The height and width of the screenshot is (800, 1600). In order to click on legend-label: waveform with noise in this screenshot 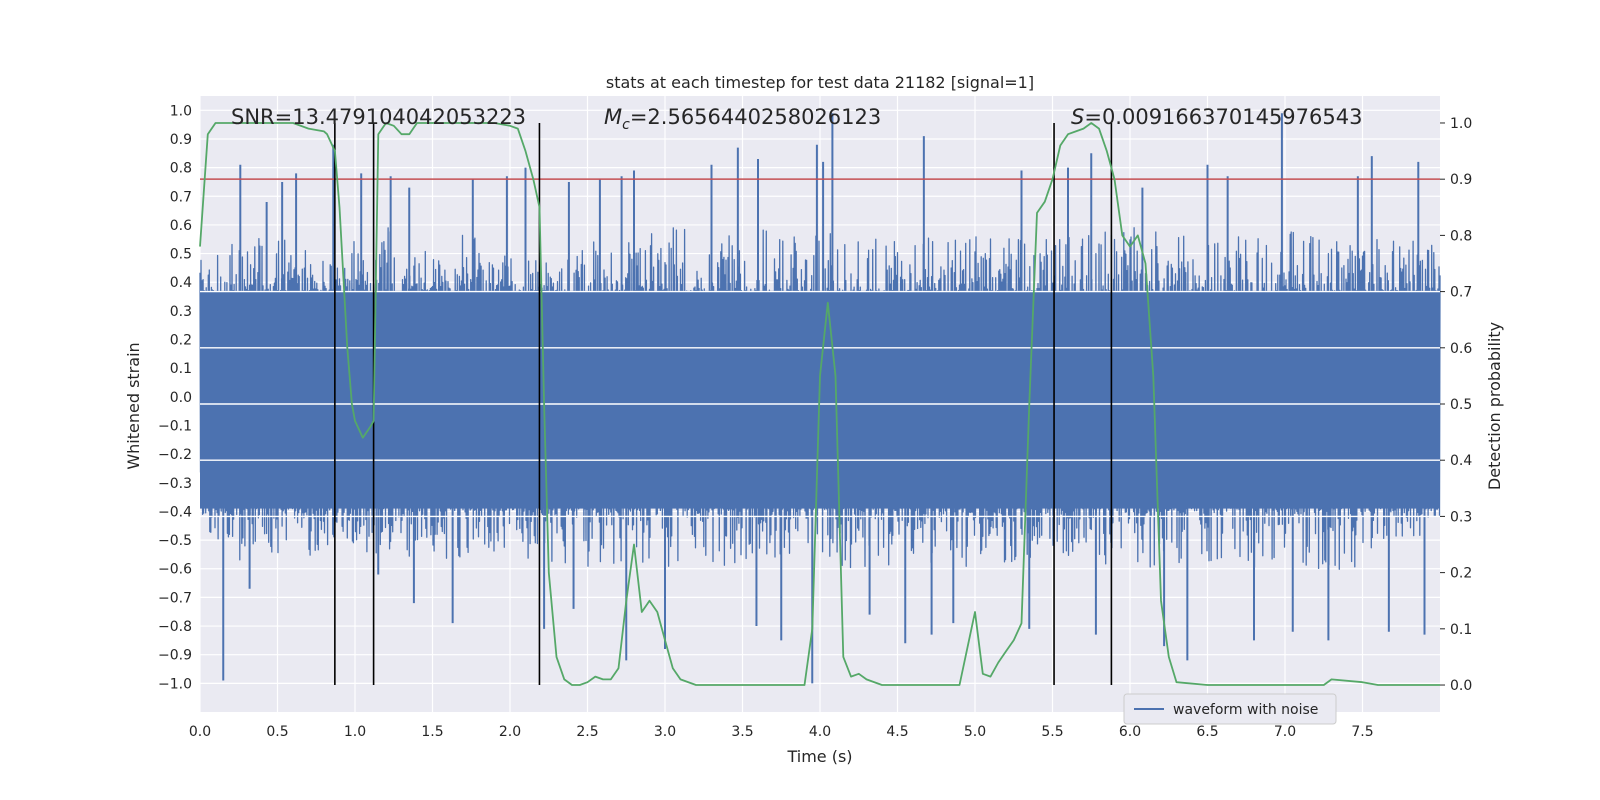, I will do `click(1245, 710)`.